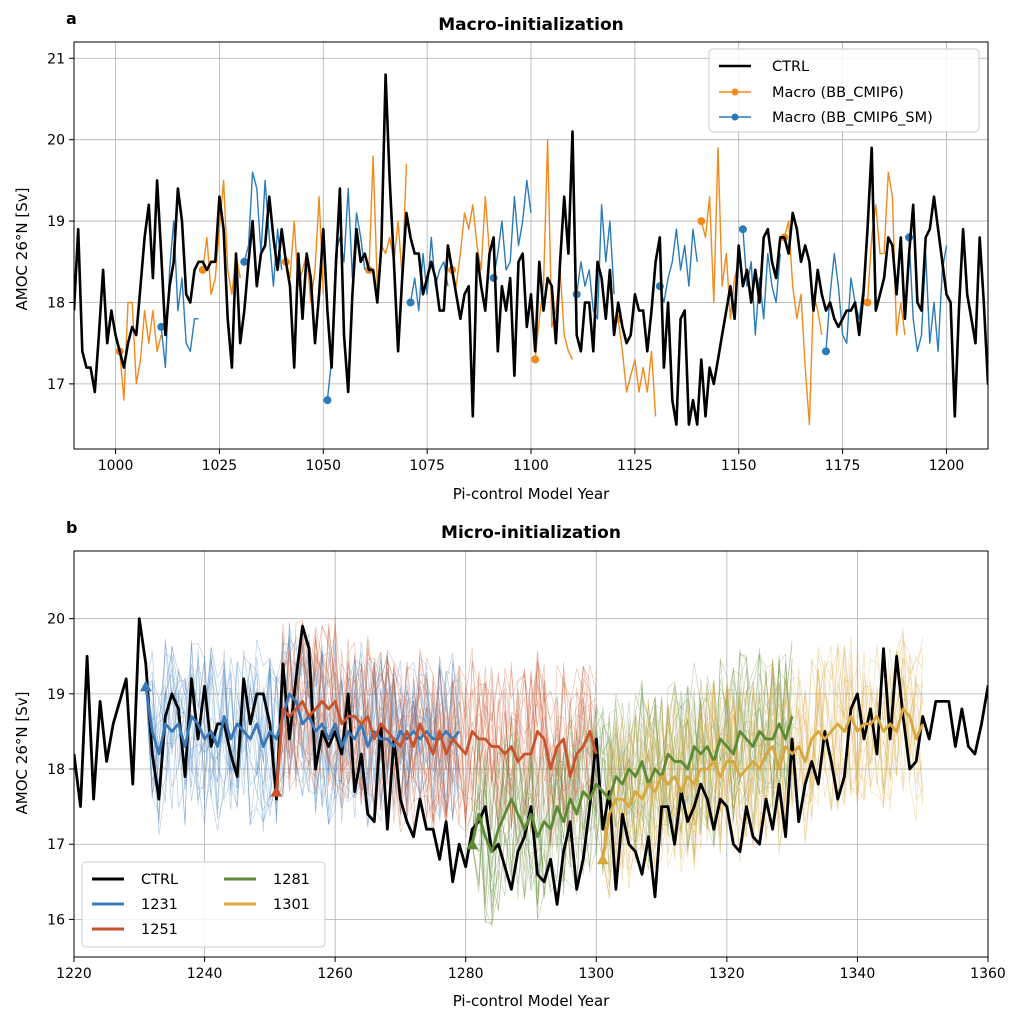 The height and width of the screenshot is (1024, 1019). What do you see at coordinates (159, 905) in the screenshot?
I see `legend-label-1231: 1231` at bounding box center [159, 905].